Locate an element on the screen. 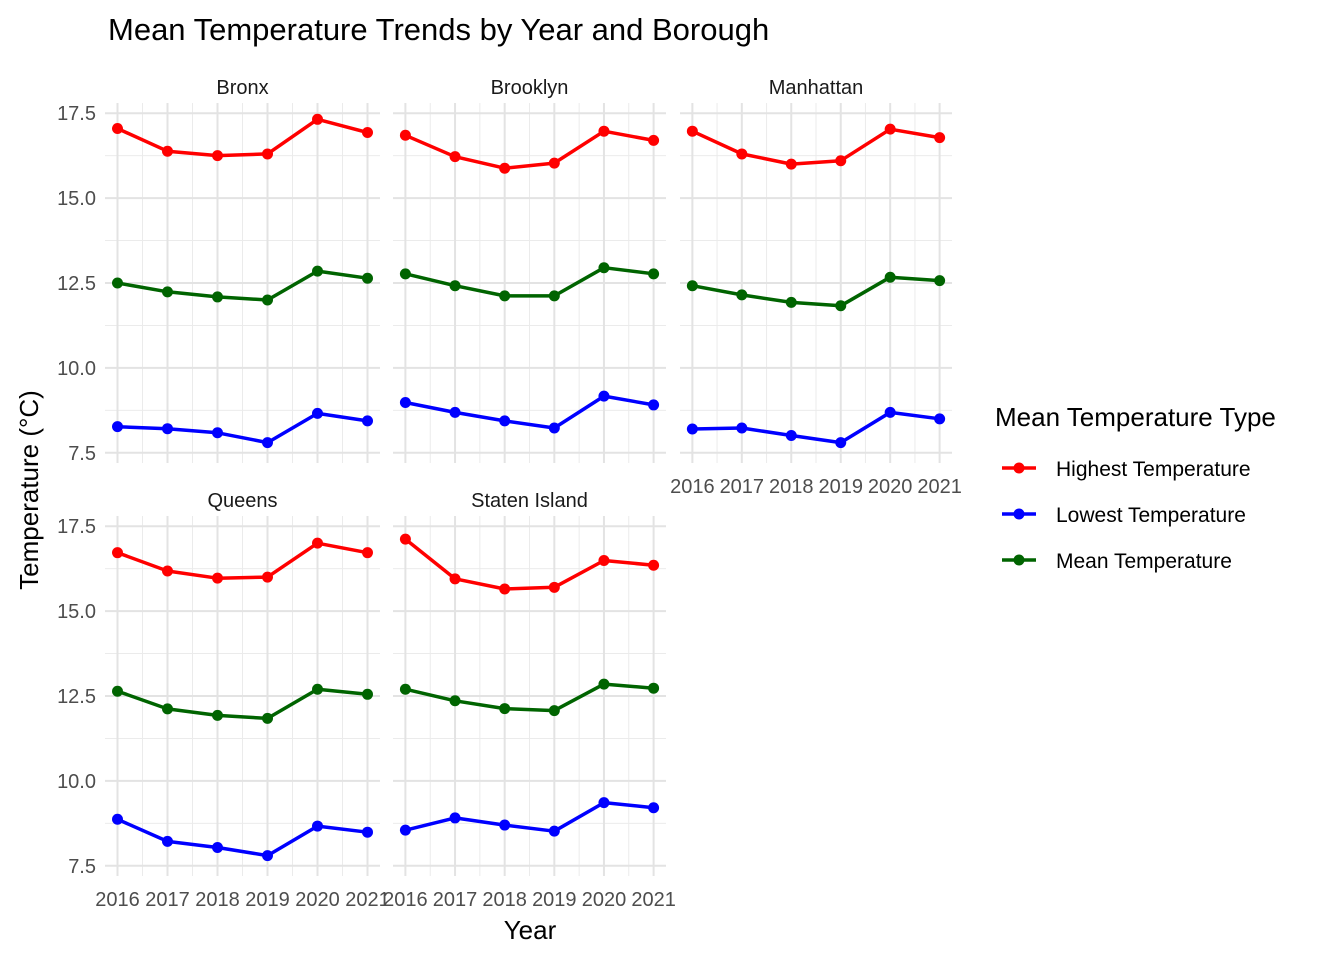  y-tick-label: 7.5 is located at coordinates (82, 867).